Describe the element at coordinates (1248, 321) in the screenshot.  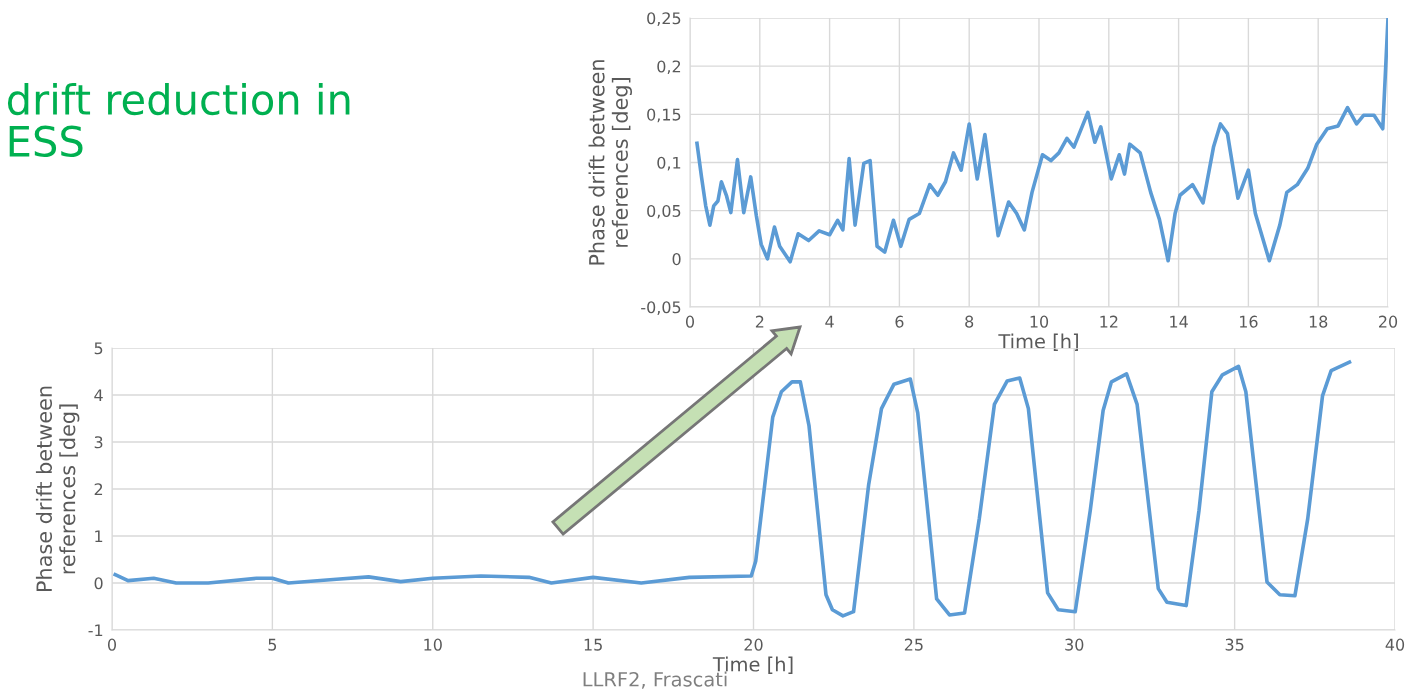
I see `x-tick-label: 16` at that location.